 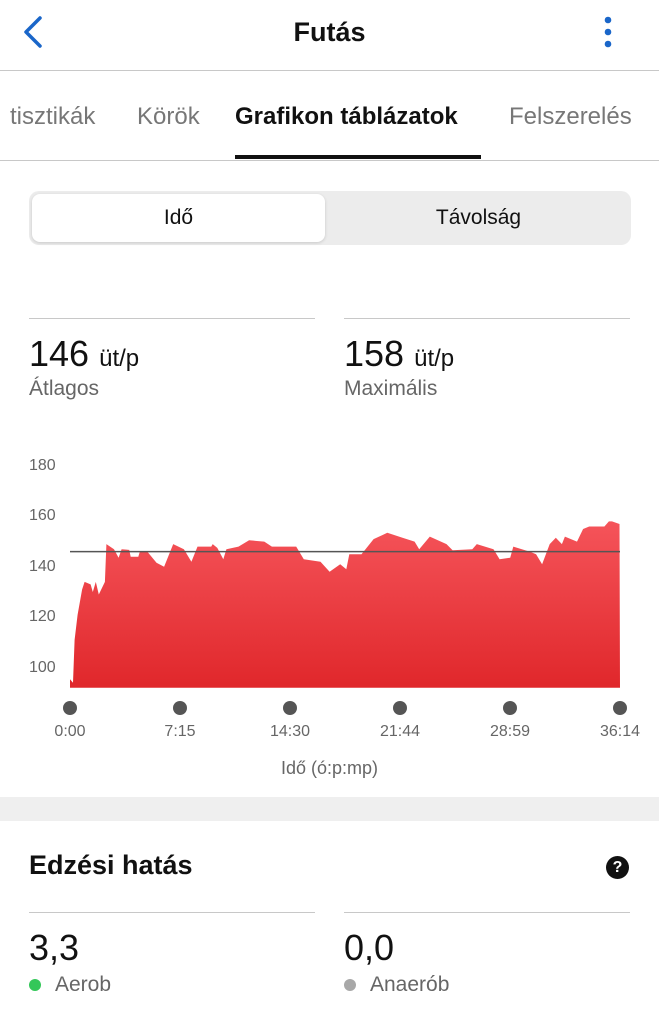 I want to click on active-tab-indicator, so click(x=358, y=157).